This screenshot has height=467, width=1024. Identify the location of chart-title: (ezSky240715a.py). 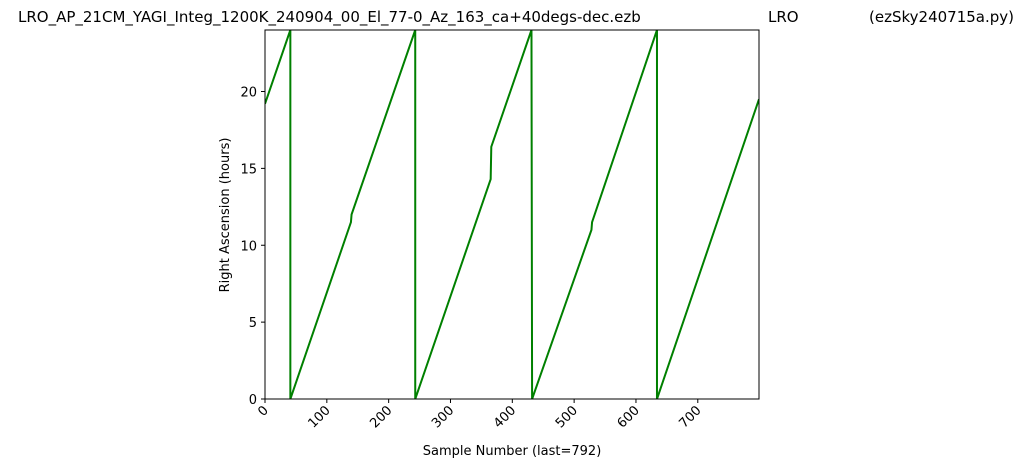
(941, 17).